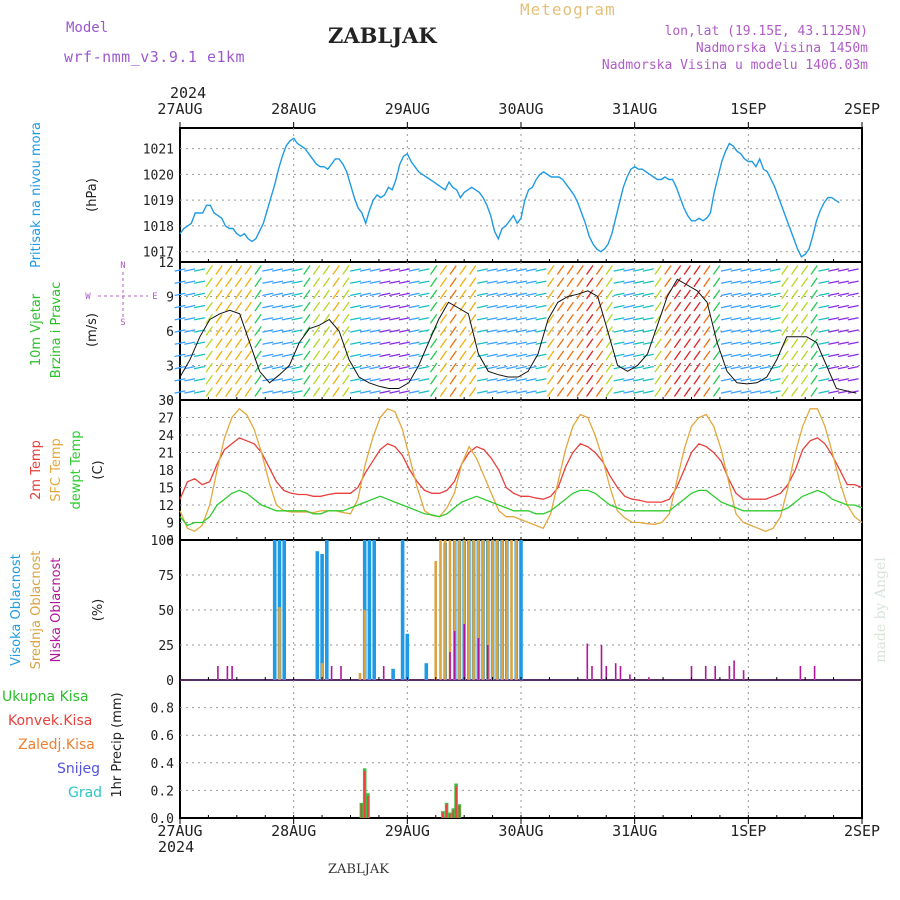 Image resolution: width=900 pixels, height=900 pixels. Describe the element at coordinates (45, 697) in the screenshot. I see `legend-total-rain: Ukupna Kisa` at that location.